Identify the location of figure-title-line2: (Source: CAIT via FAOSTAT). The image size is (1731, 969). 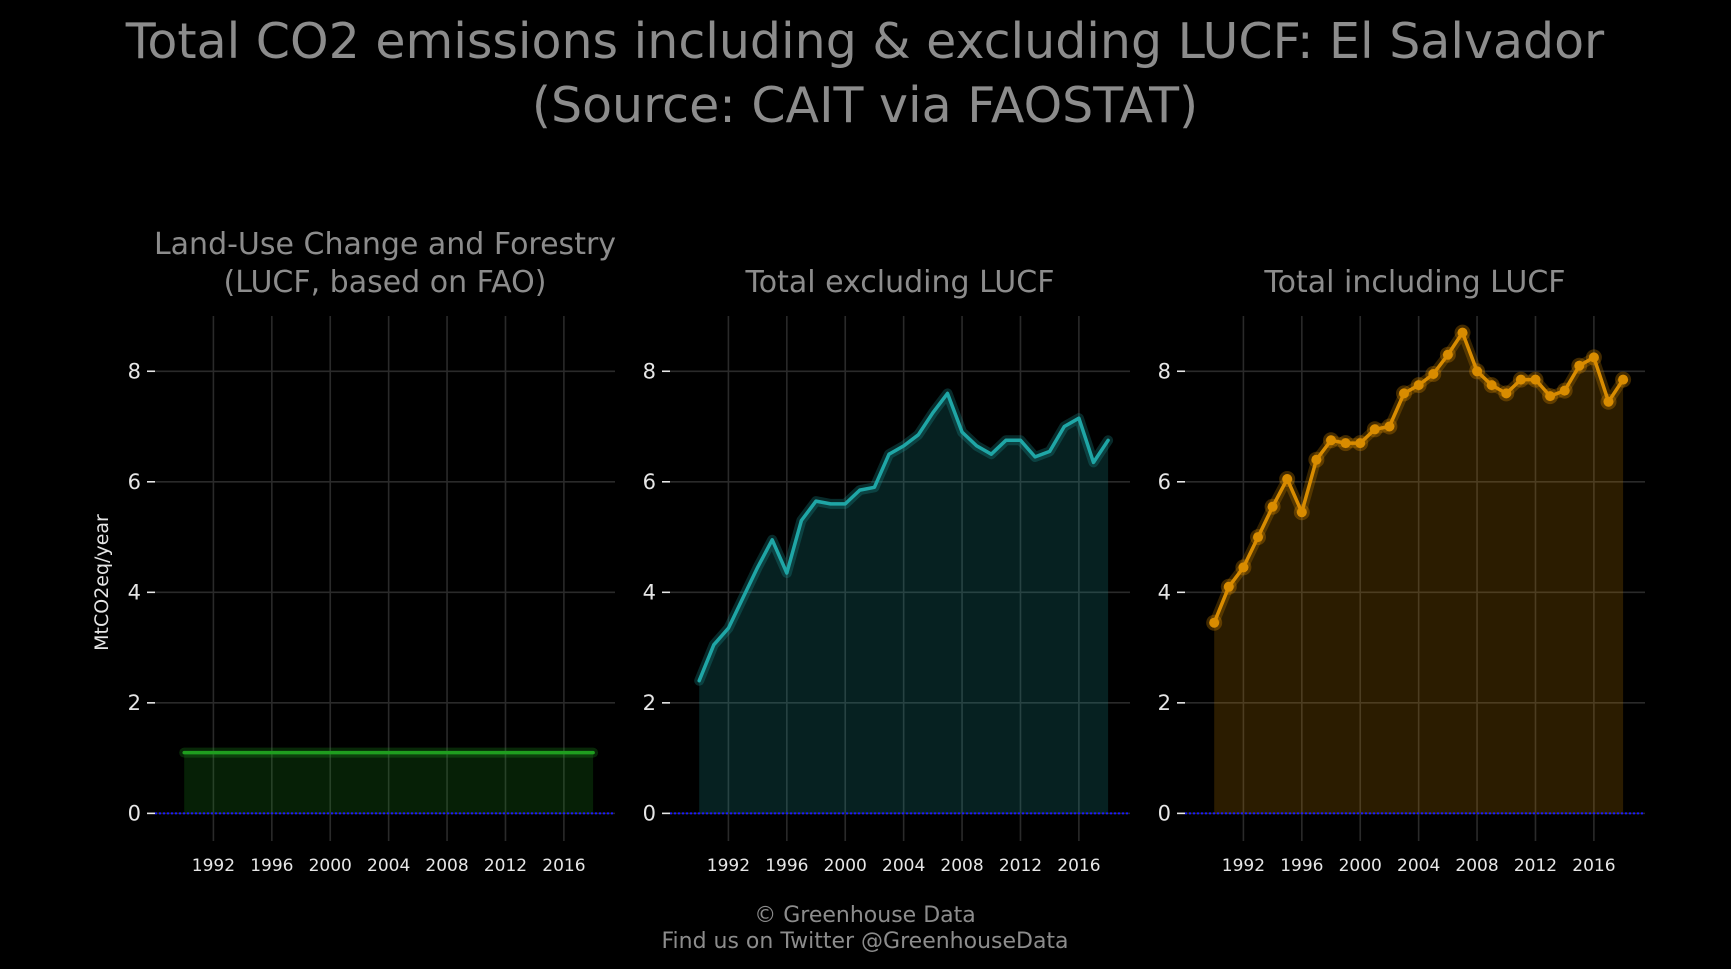
(865, 105).